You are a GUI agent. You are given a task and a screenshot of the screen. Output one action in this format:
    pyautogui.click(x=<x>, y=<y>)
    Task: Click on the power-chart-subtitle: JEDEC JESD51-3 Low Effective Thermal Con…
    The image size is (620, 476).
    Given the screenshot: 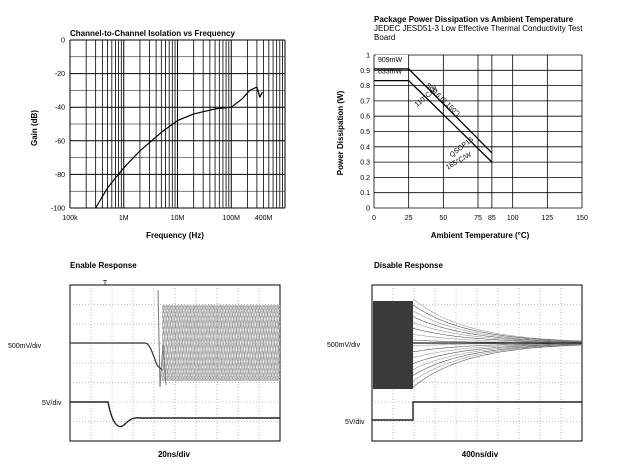 What is the action you would take?
    pyautogui.click(x=478, y=33)
    